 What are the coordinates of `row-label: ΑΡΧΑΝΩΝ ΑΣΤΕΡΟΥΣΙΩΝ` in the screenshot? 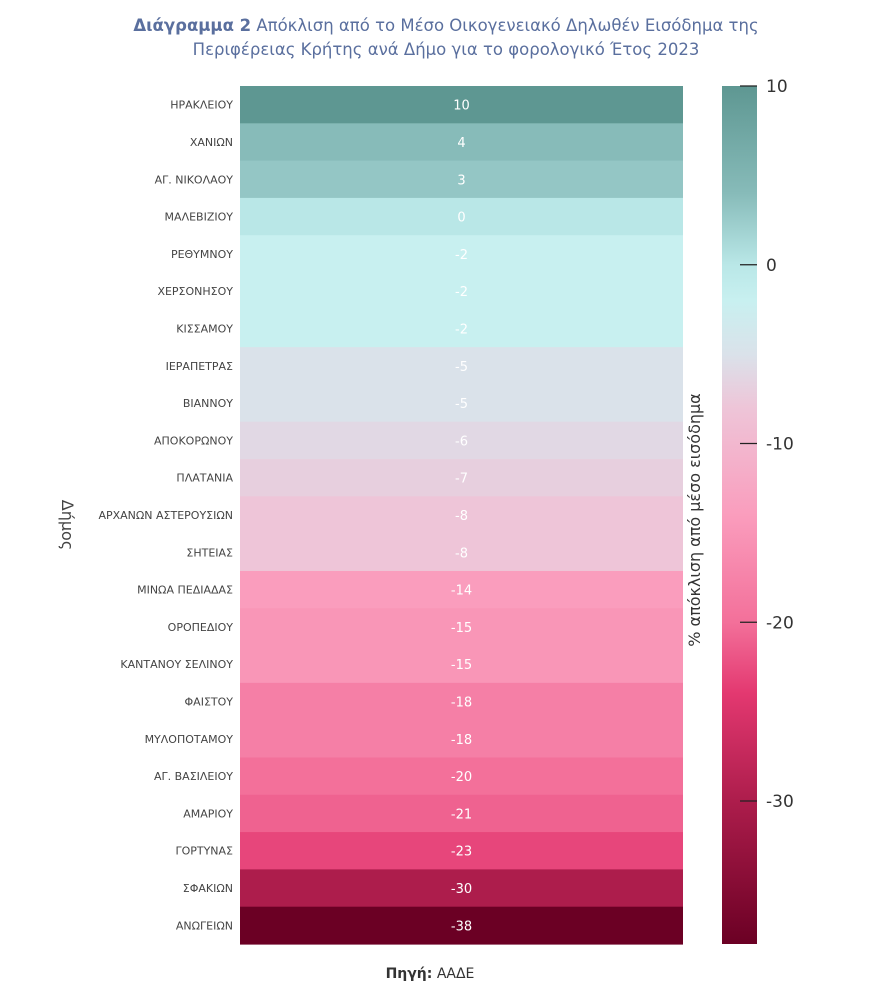 It's located at (165, 515).